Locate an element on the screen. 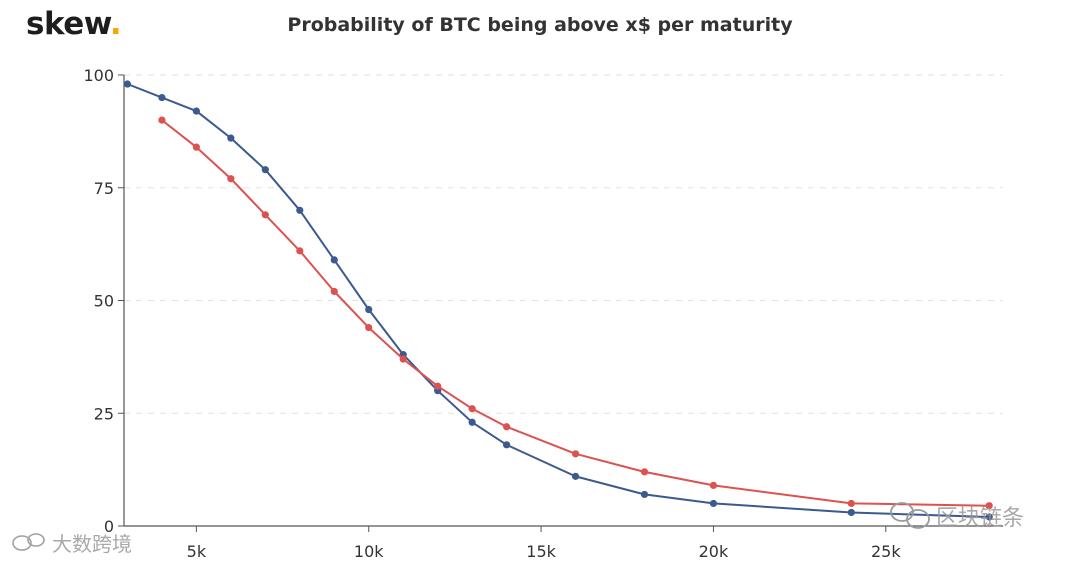  y-tick-label: 75 is located at coordinates (104, 188).